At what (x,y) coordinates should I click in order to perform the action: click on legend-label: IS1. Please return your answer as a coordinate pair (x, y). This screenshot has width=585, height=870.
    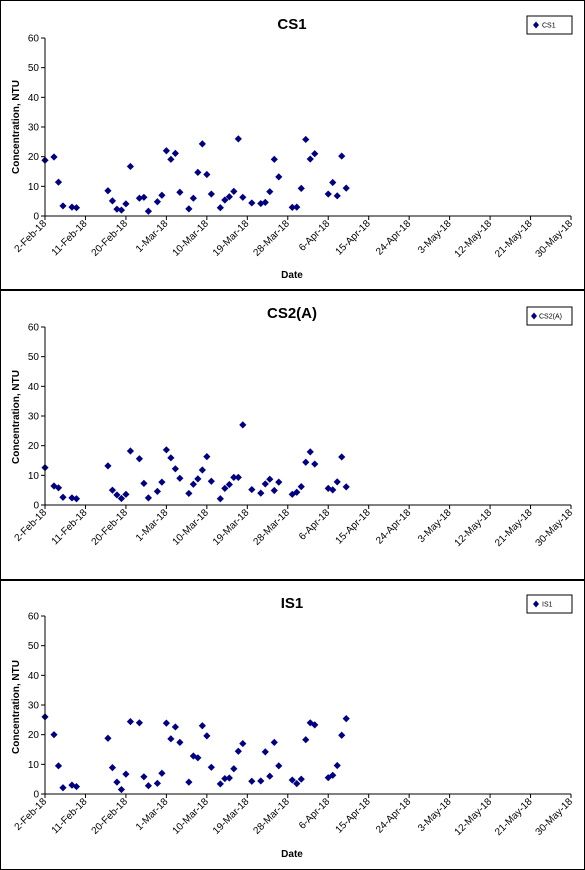
    Looking at the image, I should click on (547, 605).